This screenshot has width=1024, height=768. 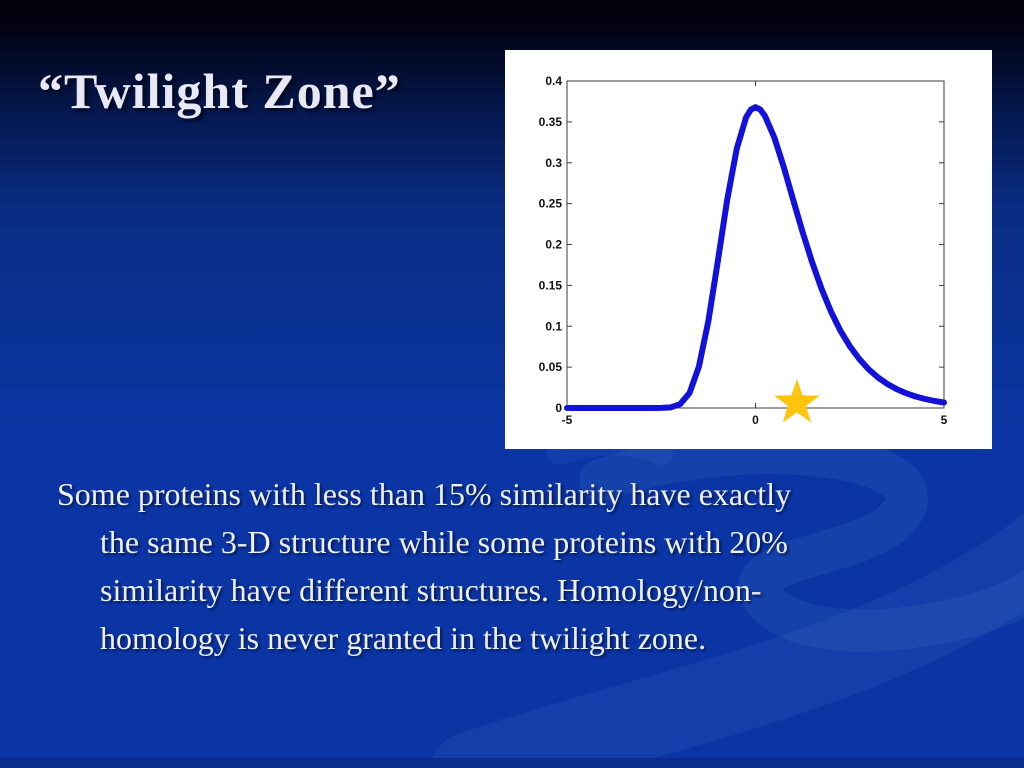 I want to click on svg-text: 0.25, so click(x=551, y=204).